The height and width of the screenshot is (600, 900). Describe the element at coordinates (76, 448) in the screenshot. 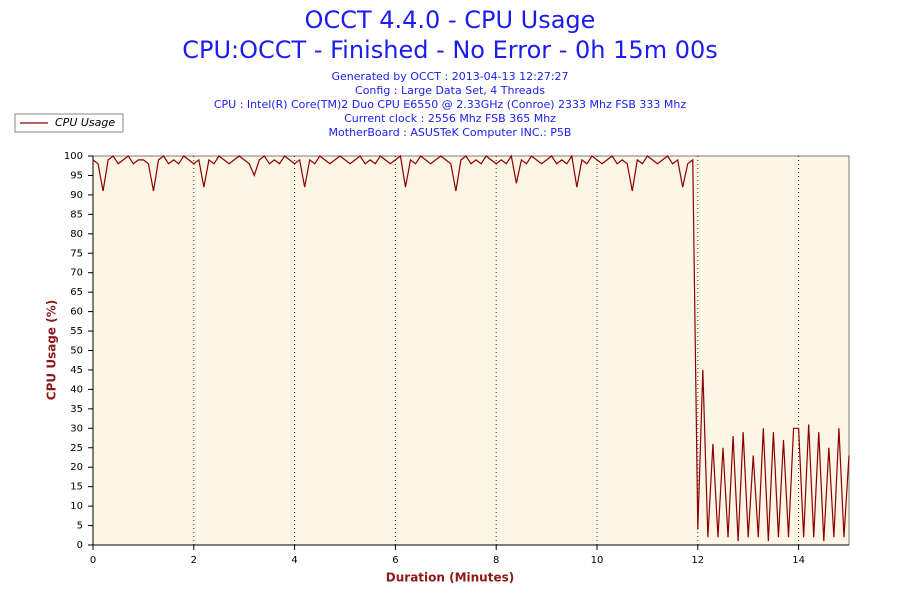

I see `y-tick-label: 25` at that location.